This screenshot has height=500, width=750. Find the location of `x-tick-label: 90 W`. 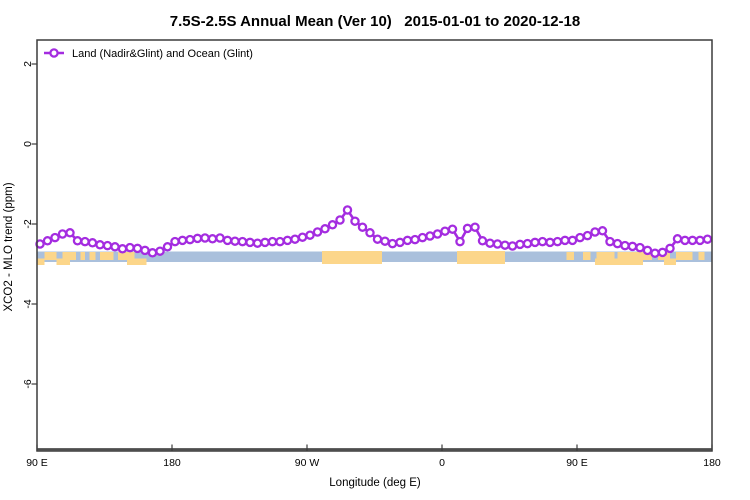

x-tick-label: 90 W is located at coordinates (307, 463).